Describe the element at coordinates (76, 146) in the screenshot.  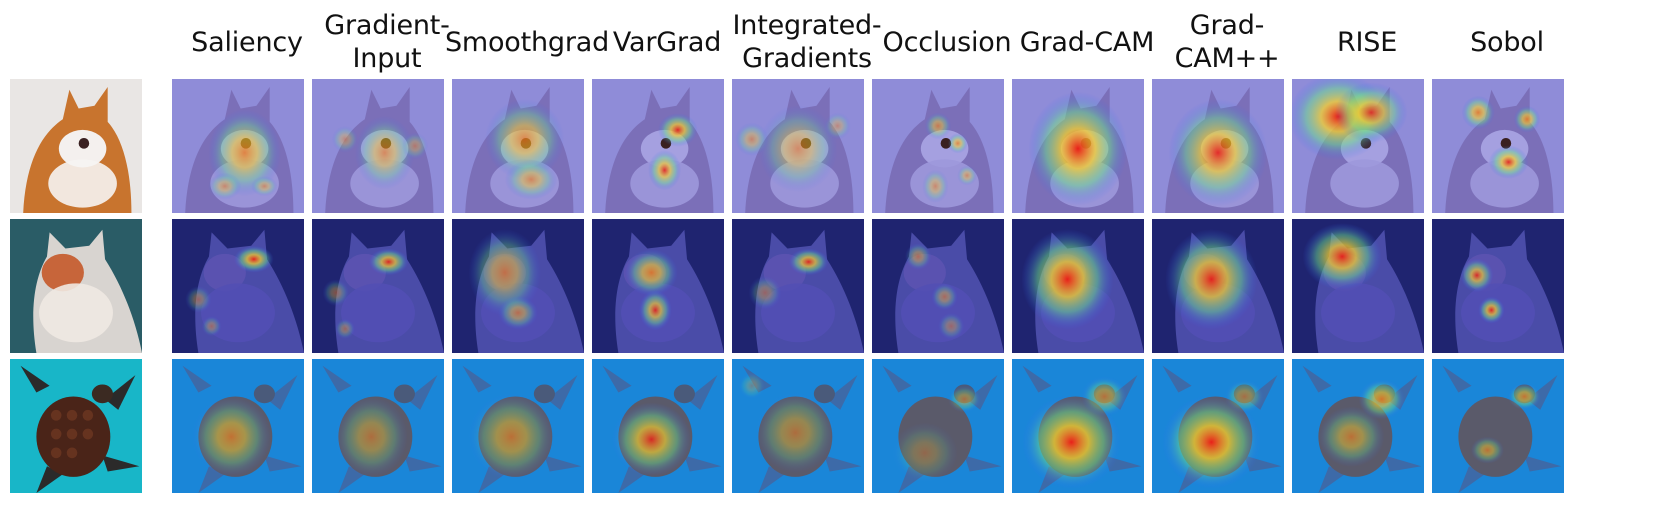
I see `original-image-fox` at that location.